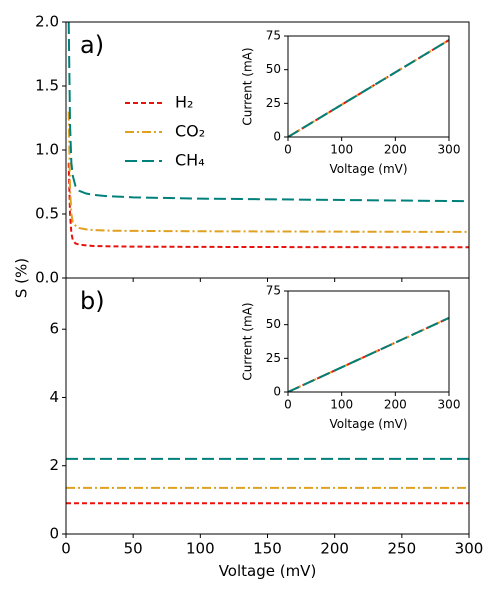 The image size is (500, 600). I want to click on y-tick-label: 1.0, so click(47, 150).